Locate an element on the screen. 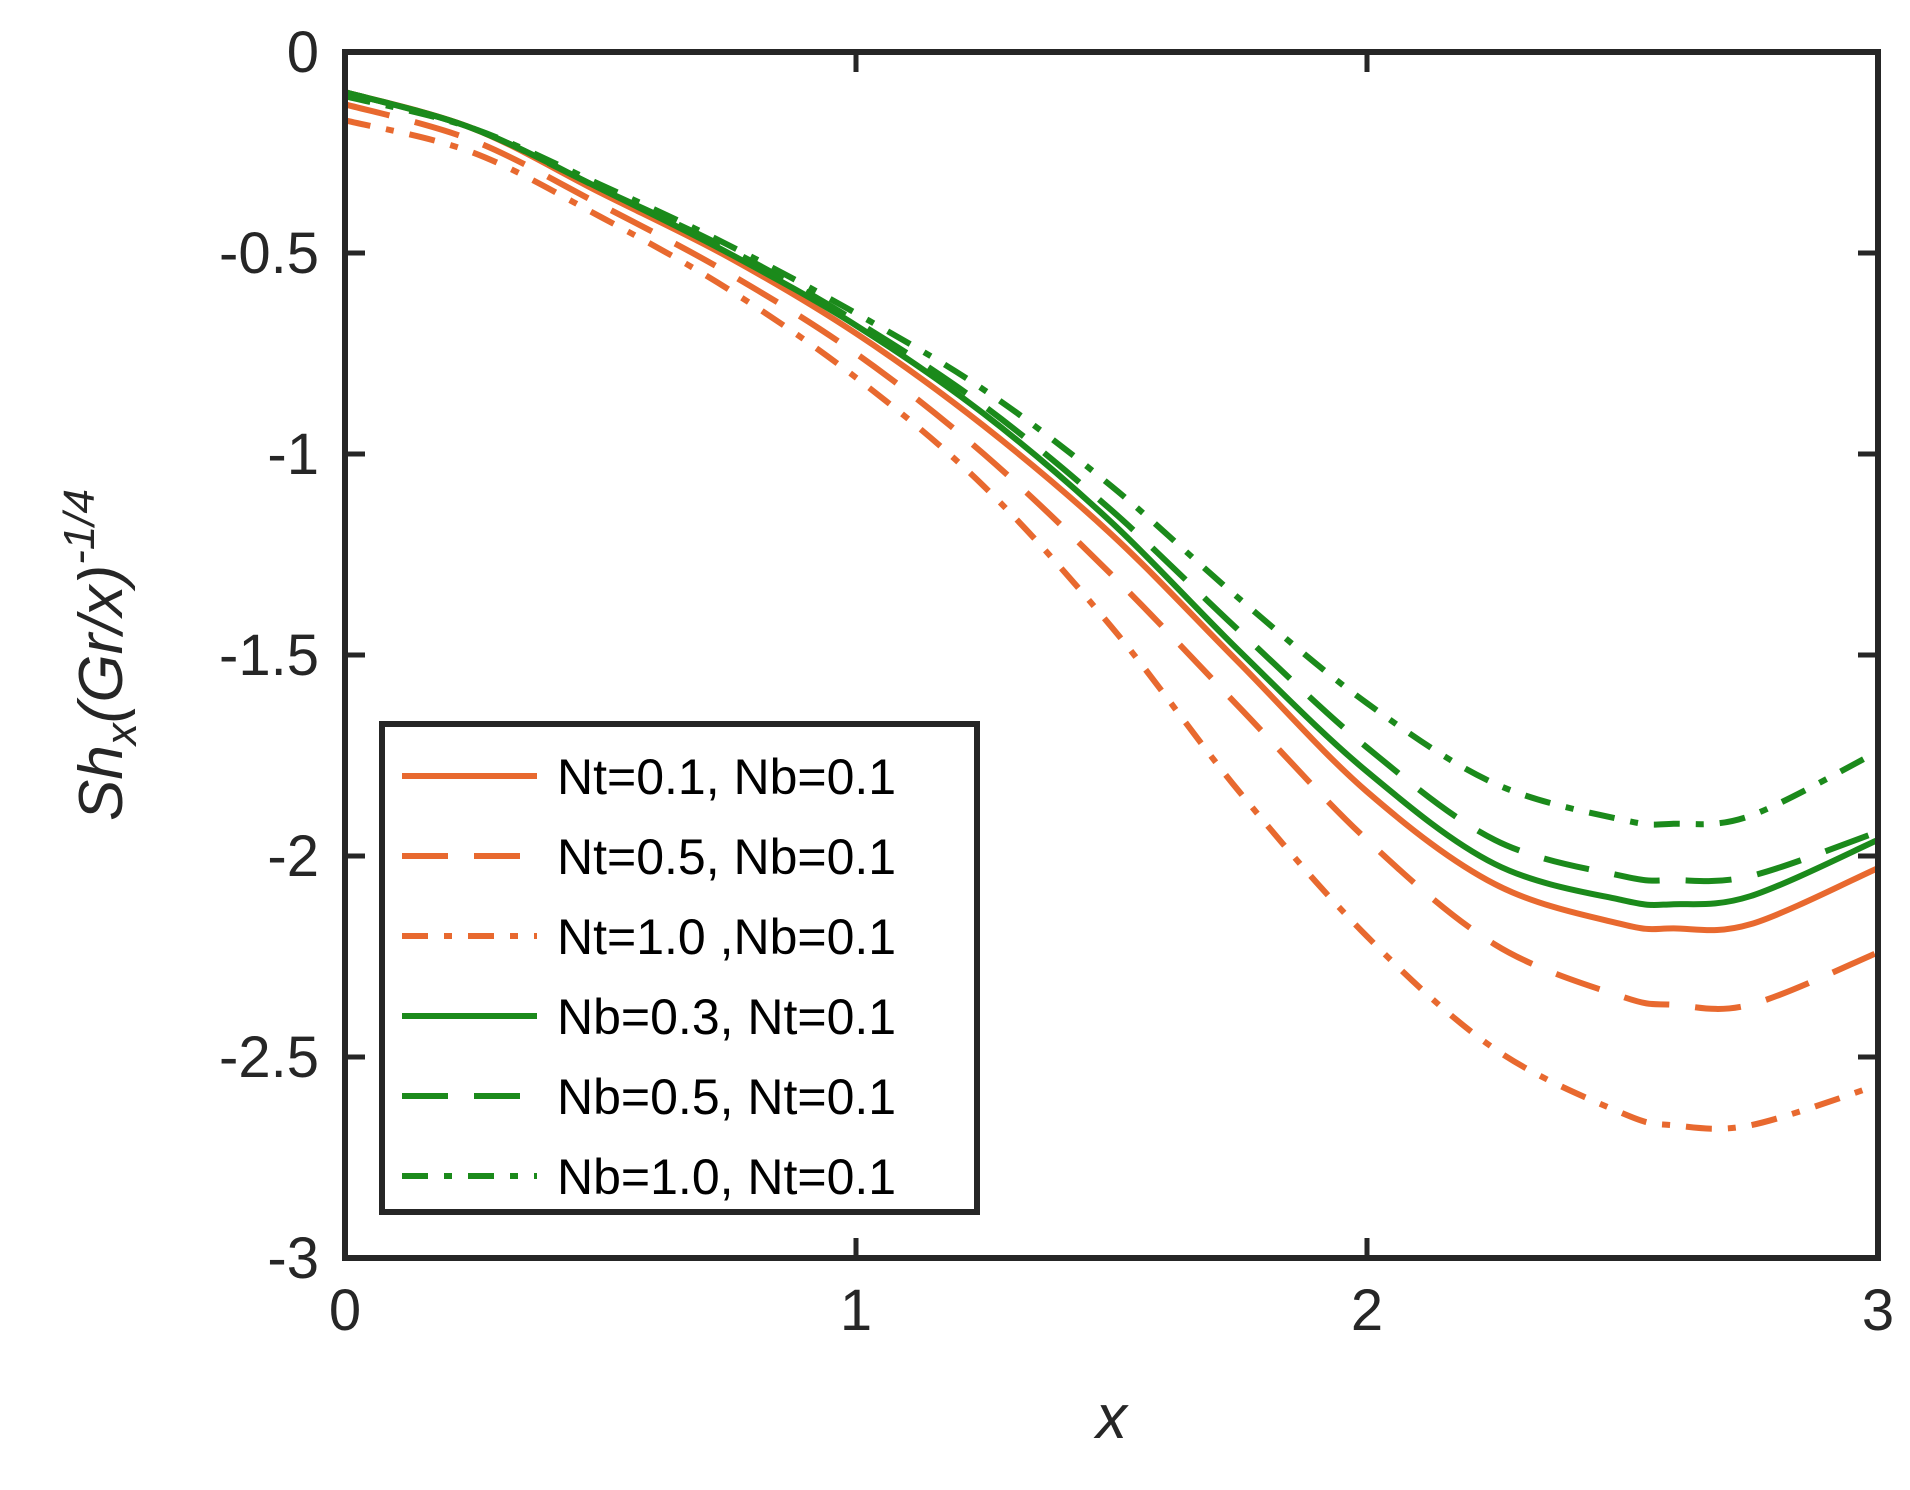 Image resolution: width=1910 pixels, height=1490 pixels. y-axis-title-sub: x is located at coordinates (121, 734).